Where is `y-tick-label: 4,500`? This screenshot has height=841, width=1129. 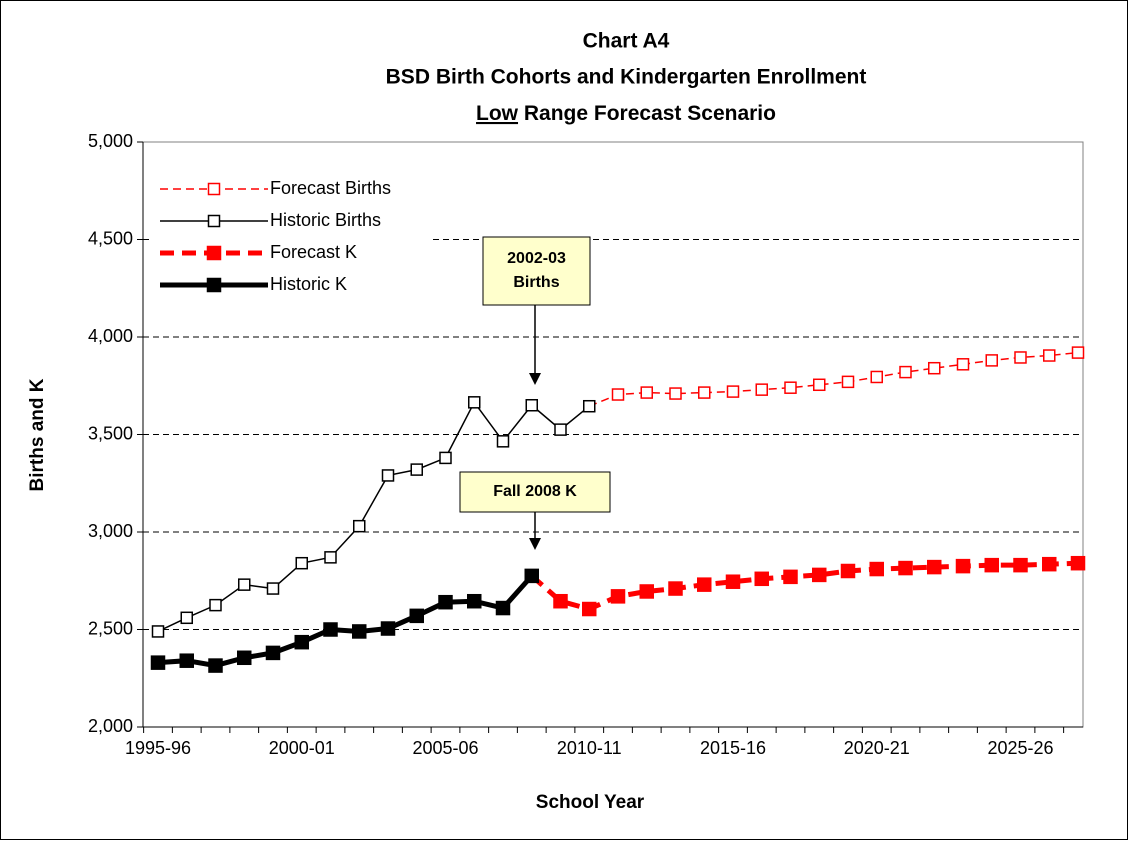 y-tick-label: 4,500 is located at coordinates (110, 238).